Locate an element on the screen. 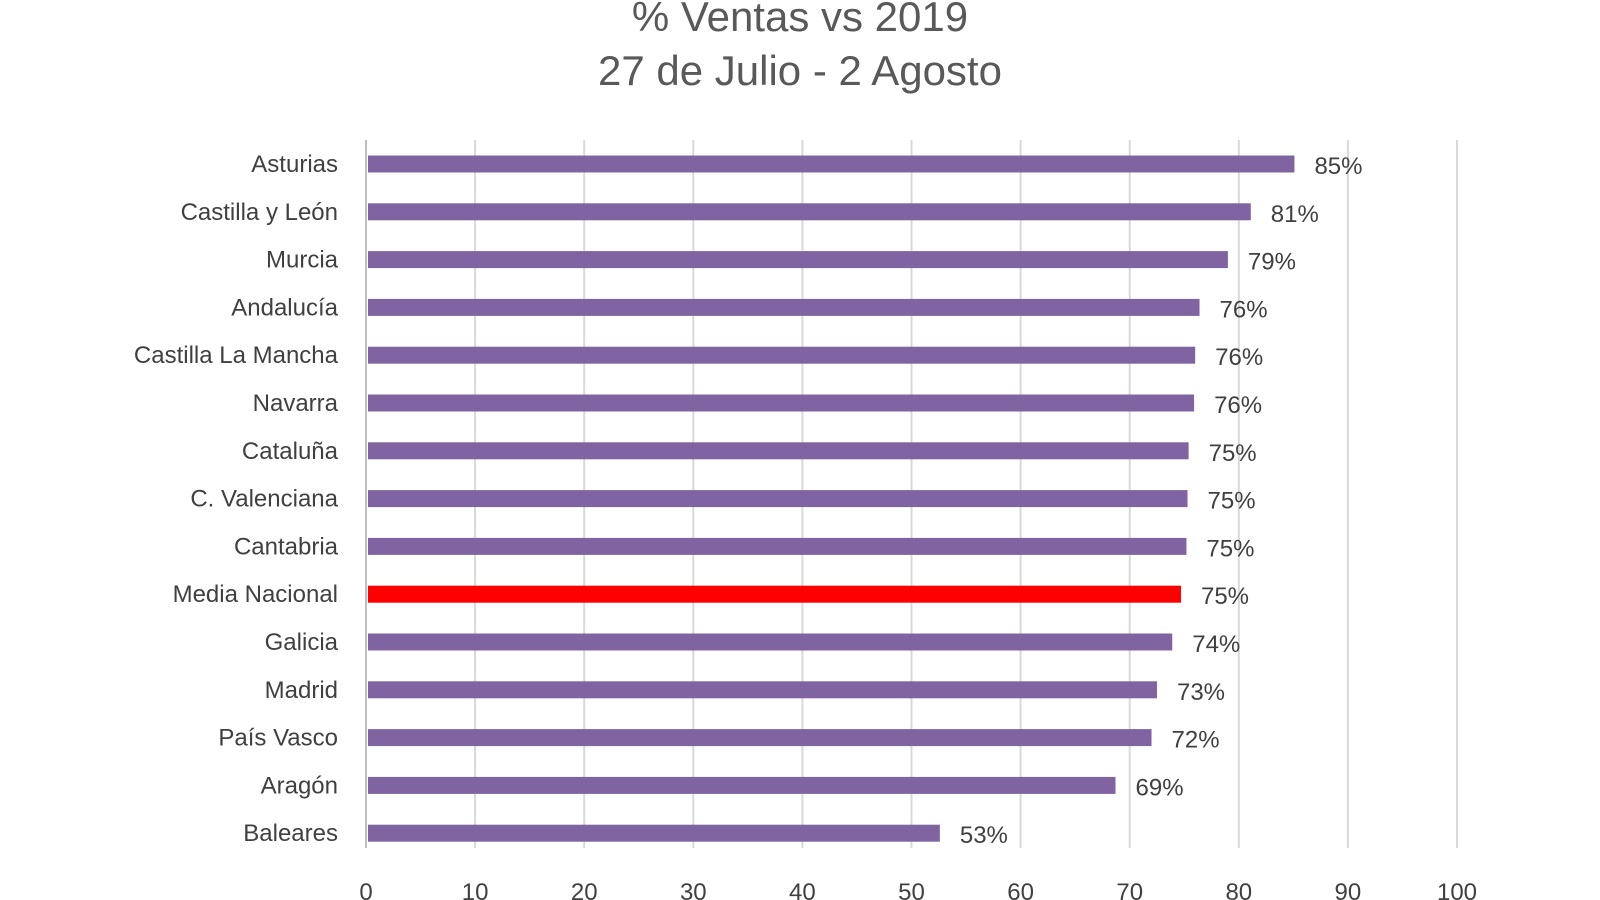  category-label: Murcia is located at coordinates (302, 260).